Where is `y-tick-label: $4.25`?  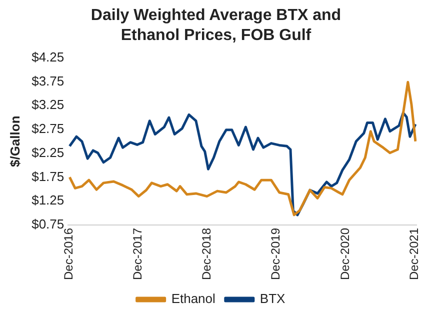 y-tick-label: $4.25 is located at coordinates (48, 56).